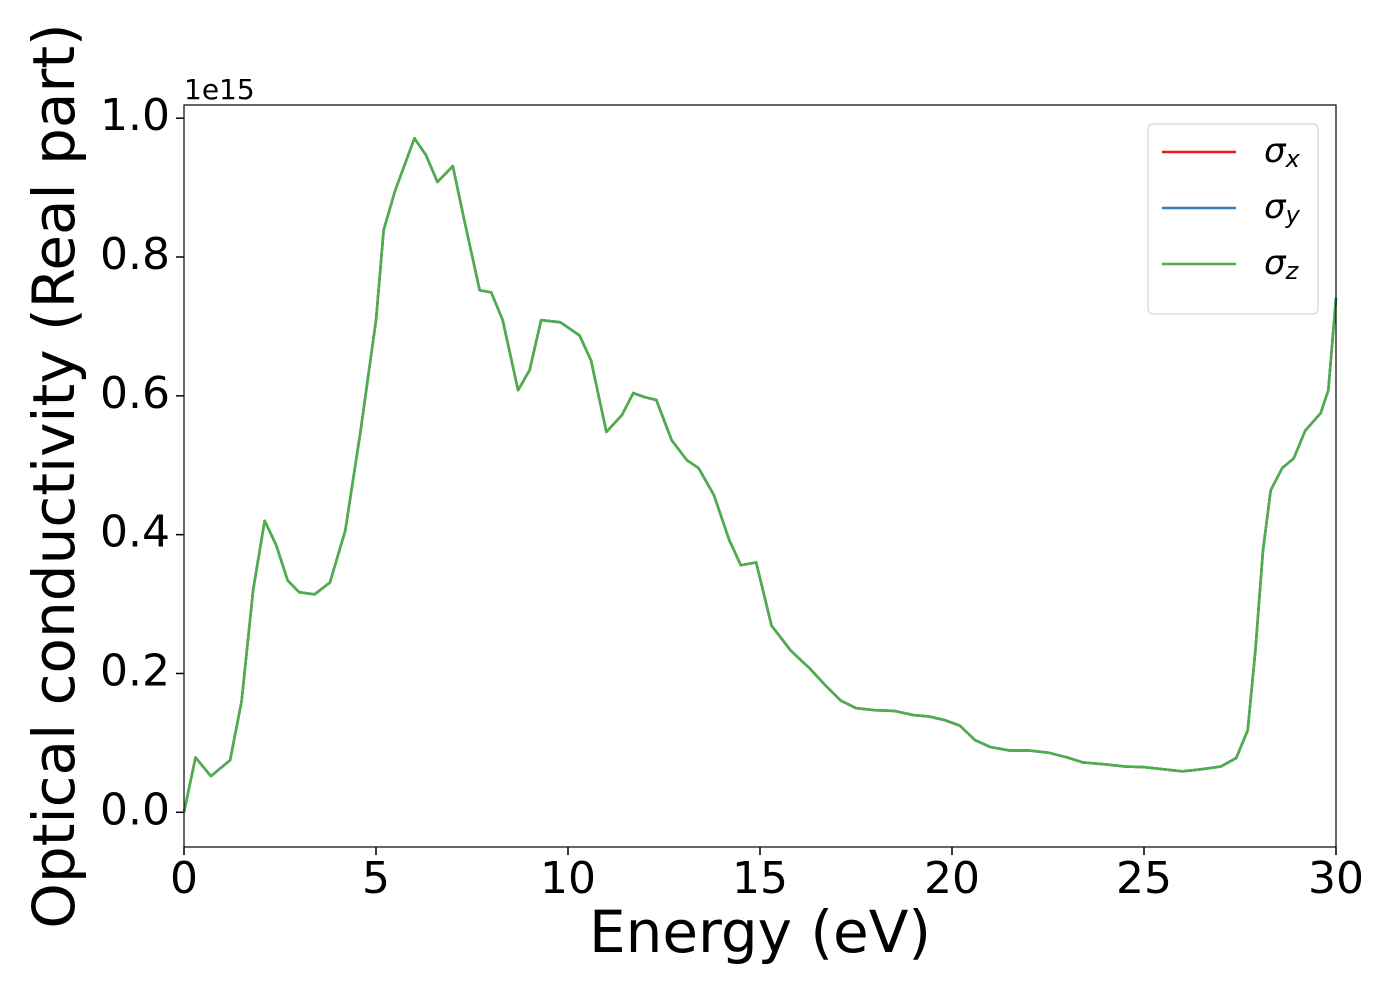 The image size is (1400, 1000). I want to click on y-tick-label: 0.0, so click(135, 809).